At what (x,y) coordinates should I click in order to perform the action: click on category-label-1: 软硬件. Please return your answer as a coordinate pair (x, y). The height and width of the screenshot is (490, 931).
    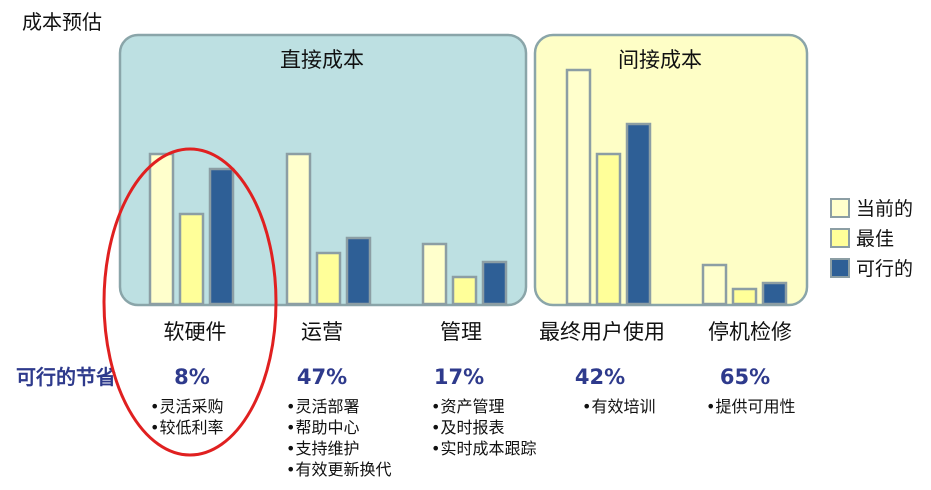
    Looking at the image, I should click on (195, 332).